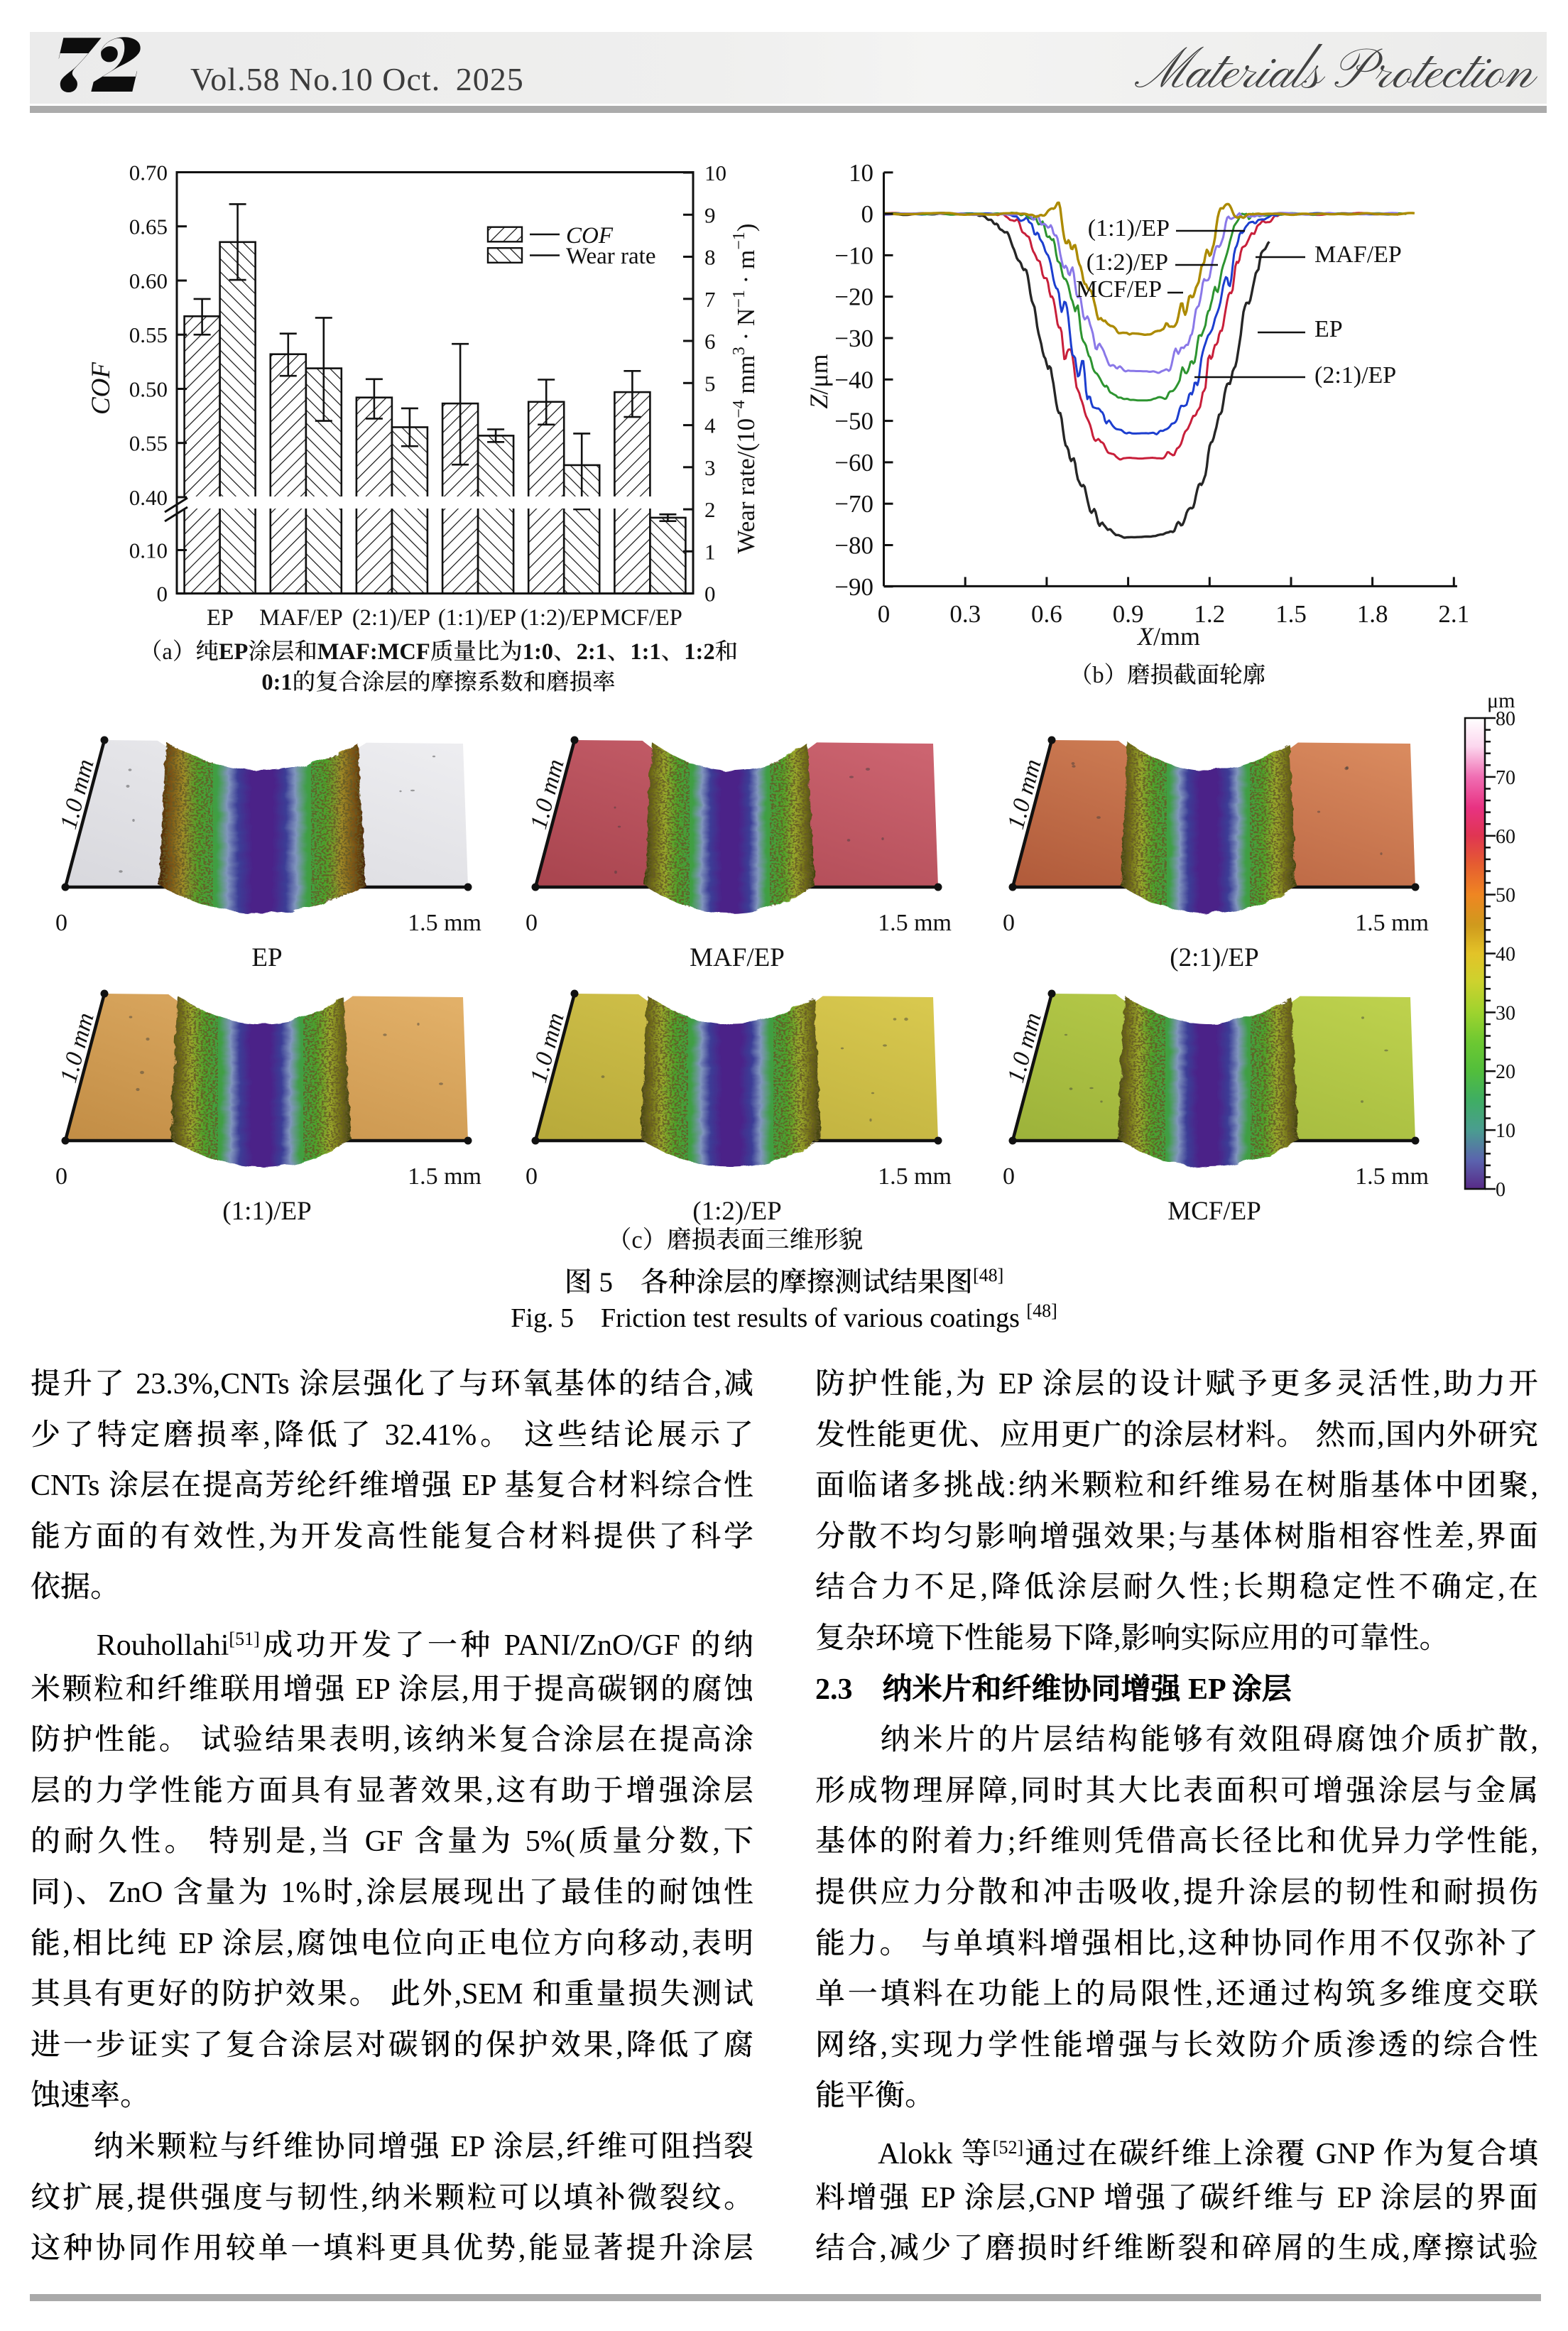  I want to click on svg-text: −10, so click(853, 255).